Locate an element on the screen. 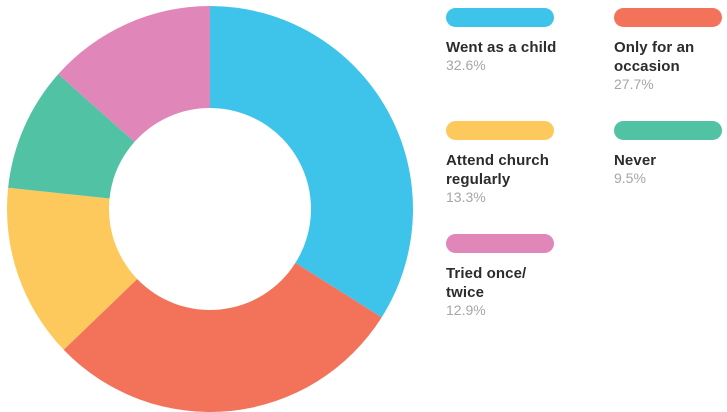 The image size is (727, 412). legend-label: Attend church regularly is located at coordinates (497, 170).